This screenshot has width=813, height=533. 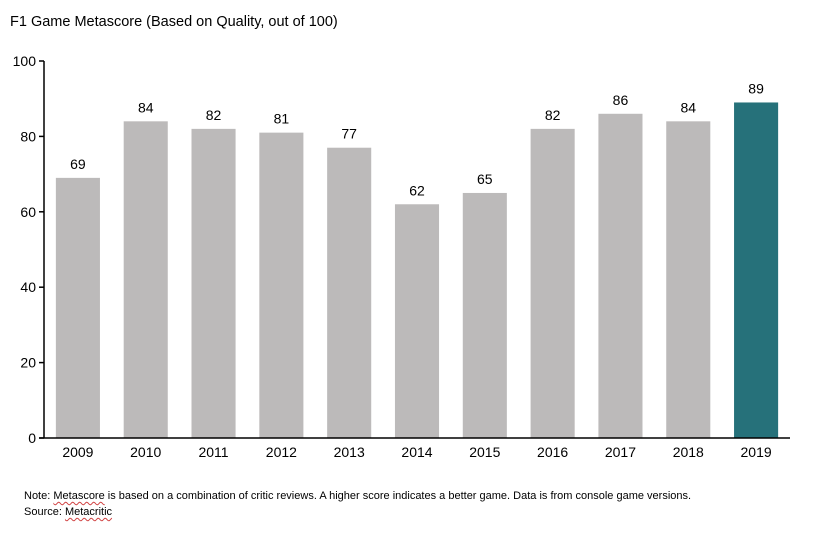 I want to click on bar-2017, so click(x=620, y=275).